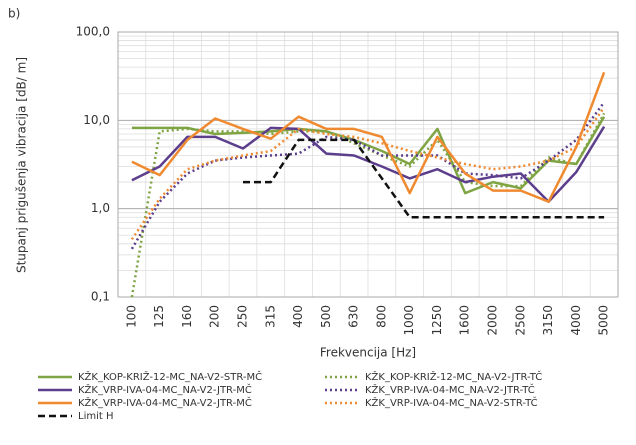  What do you see at coordinates (96, 416) in the screenshot?
I see `legend-label: Limit H` at bounding box center [96, 416].